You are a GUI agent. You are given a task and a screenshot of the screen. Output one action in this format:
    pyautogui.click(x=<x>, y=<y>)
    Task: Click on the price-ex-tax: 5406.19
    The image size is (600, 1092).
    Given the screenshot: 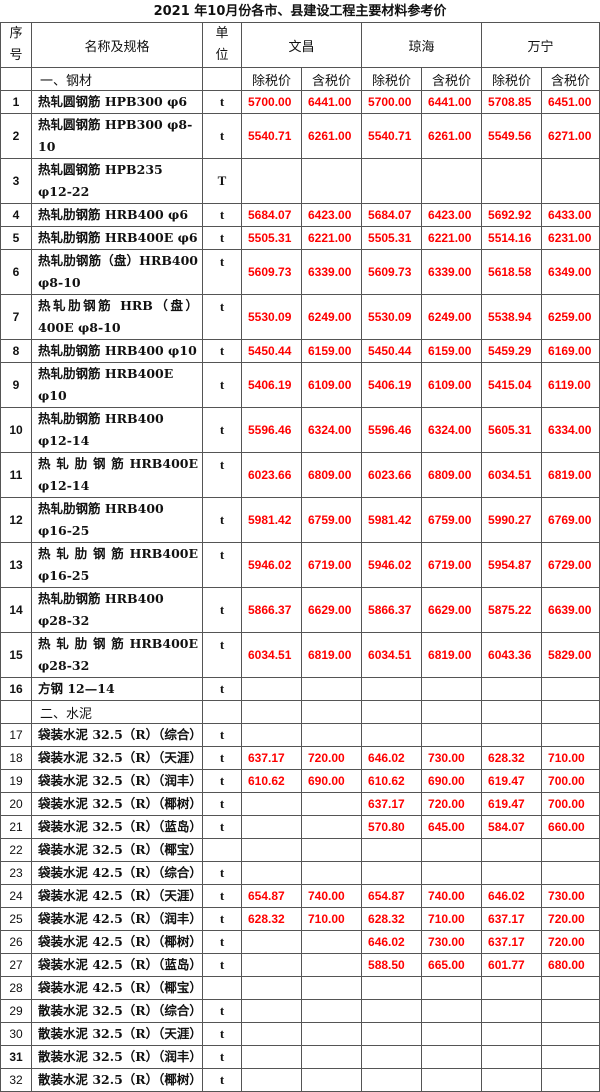 What is the action you would take?
    pyautogui.click(x=271, y=385)
    